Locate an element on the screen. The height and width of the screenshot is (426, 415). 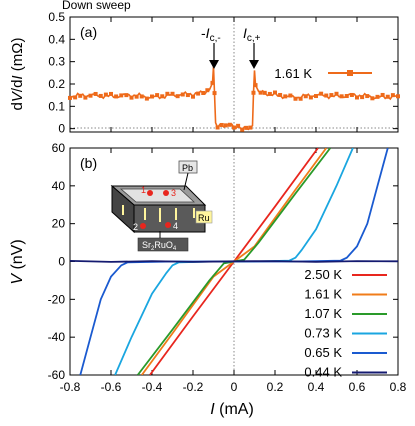
inset-ru-label-box is located at coordinates (204, 217).